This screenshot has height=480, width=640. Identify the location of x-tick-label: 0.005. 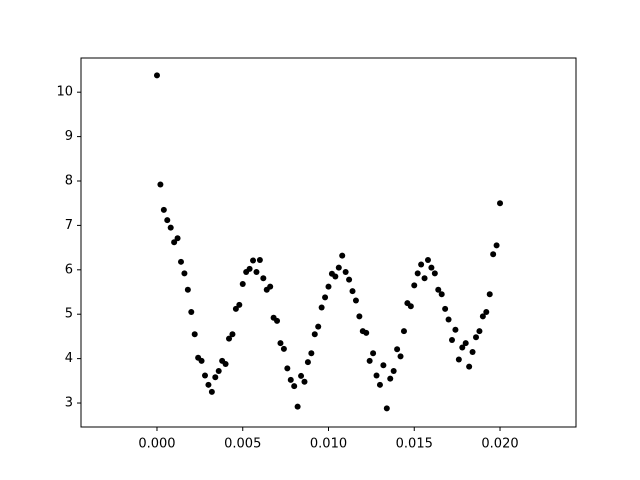
(242, 444).